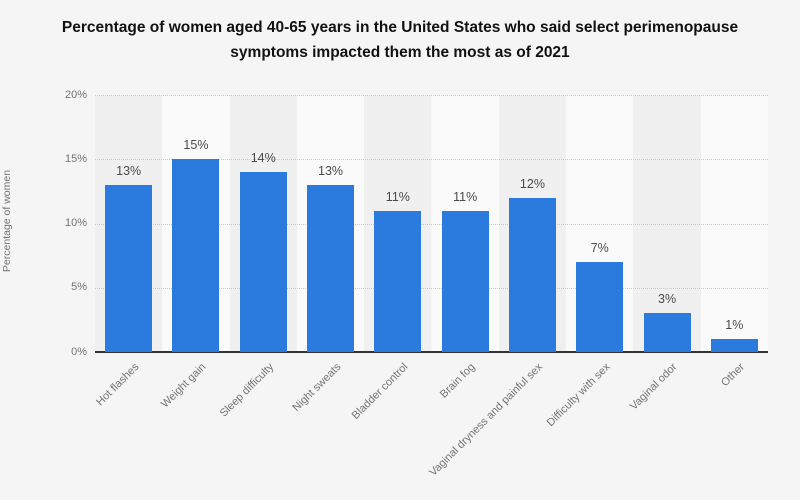  What do you see at coordinates (117, 385) in the screenshot?
I see `x-category-label: Hot flashes` at bounding box center [117, 385].